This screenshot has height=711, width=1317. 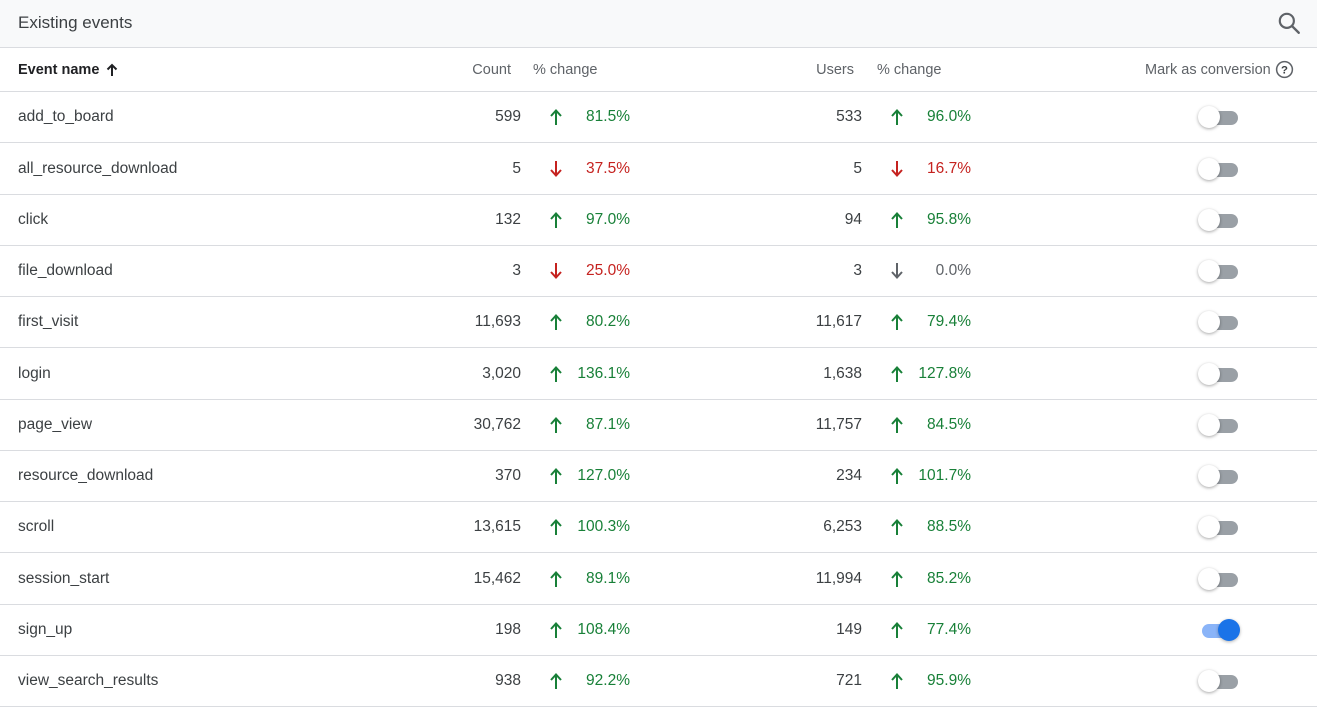 I want to click on event-name: scroll, so click(x=36, y=526).